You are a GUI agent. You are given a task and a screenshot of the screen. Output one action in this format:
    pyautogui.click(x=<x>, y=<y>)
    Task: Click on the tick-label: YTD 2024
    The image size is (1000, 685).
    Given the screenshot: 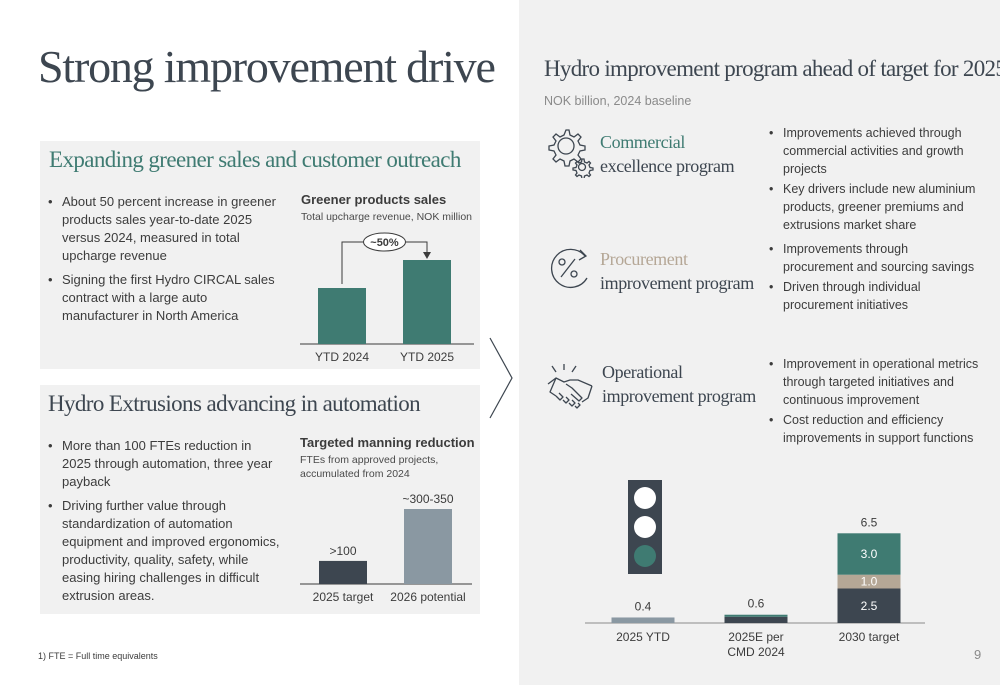 What is the action you would take?
    pyautogui.click(x=342, y=357)
    